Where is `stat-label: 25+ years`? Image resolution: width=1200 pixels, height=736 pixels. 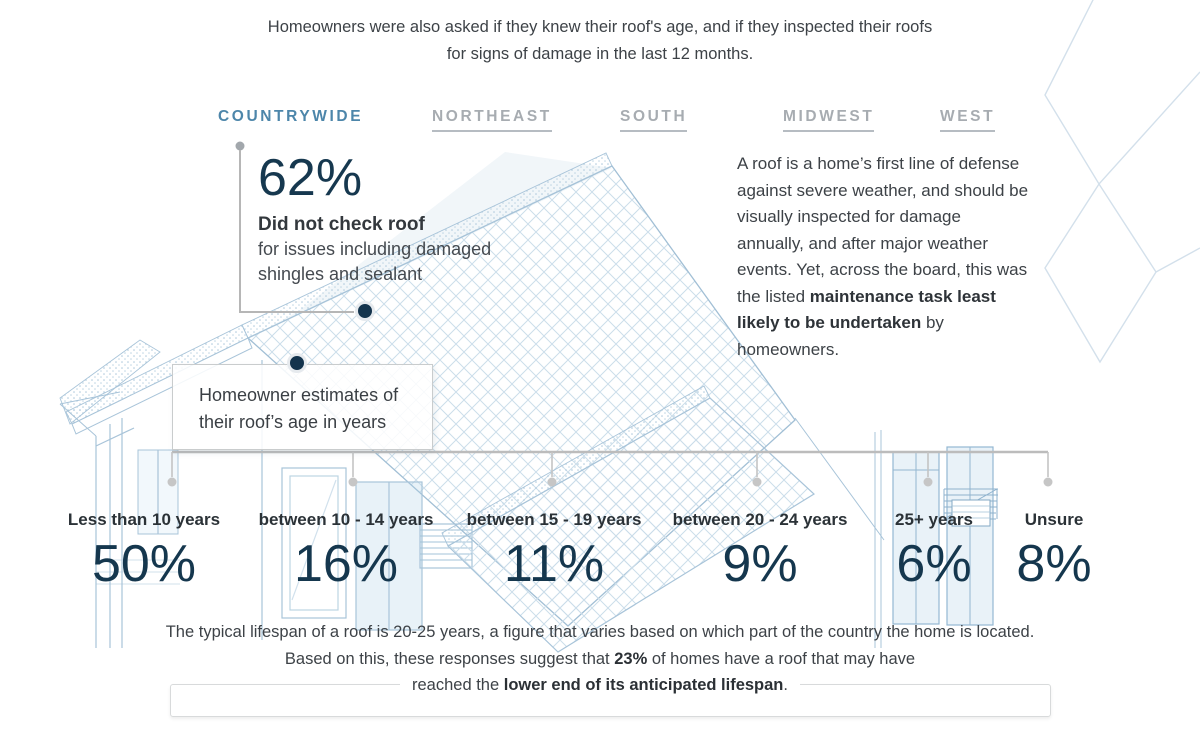
stat-label: 25+ years is located at coordinates (934, 519).